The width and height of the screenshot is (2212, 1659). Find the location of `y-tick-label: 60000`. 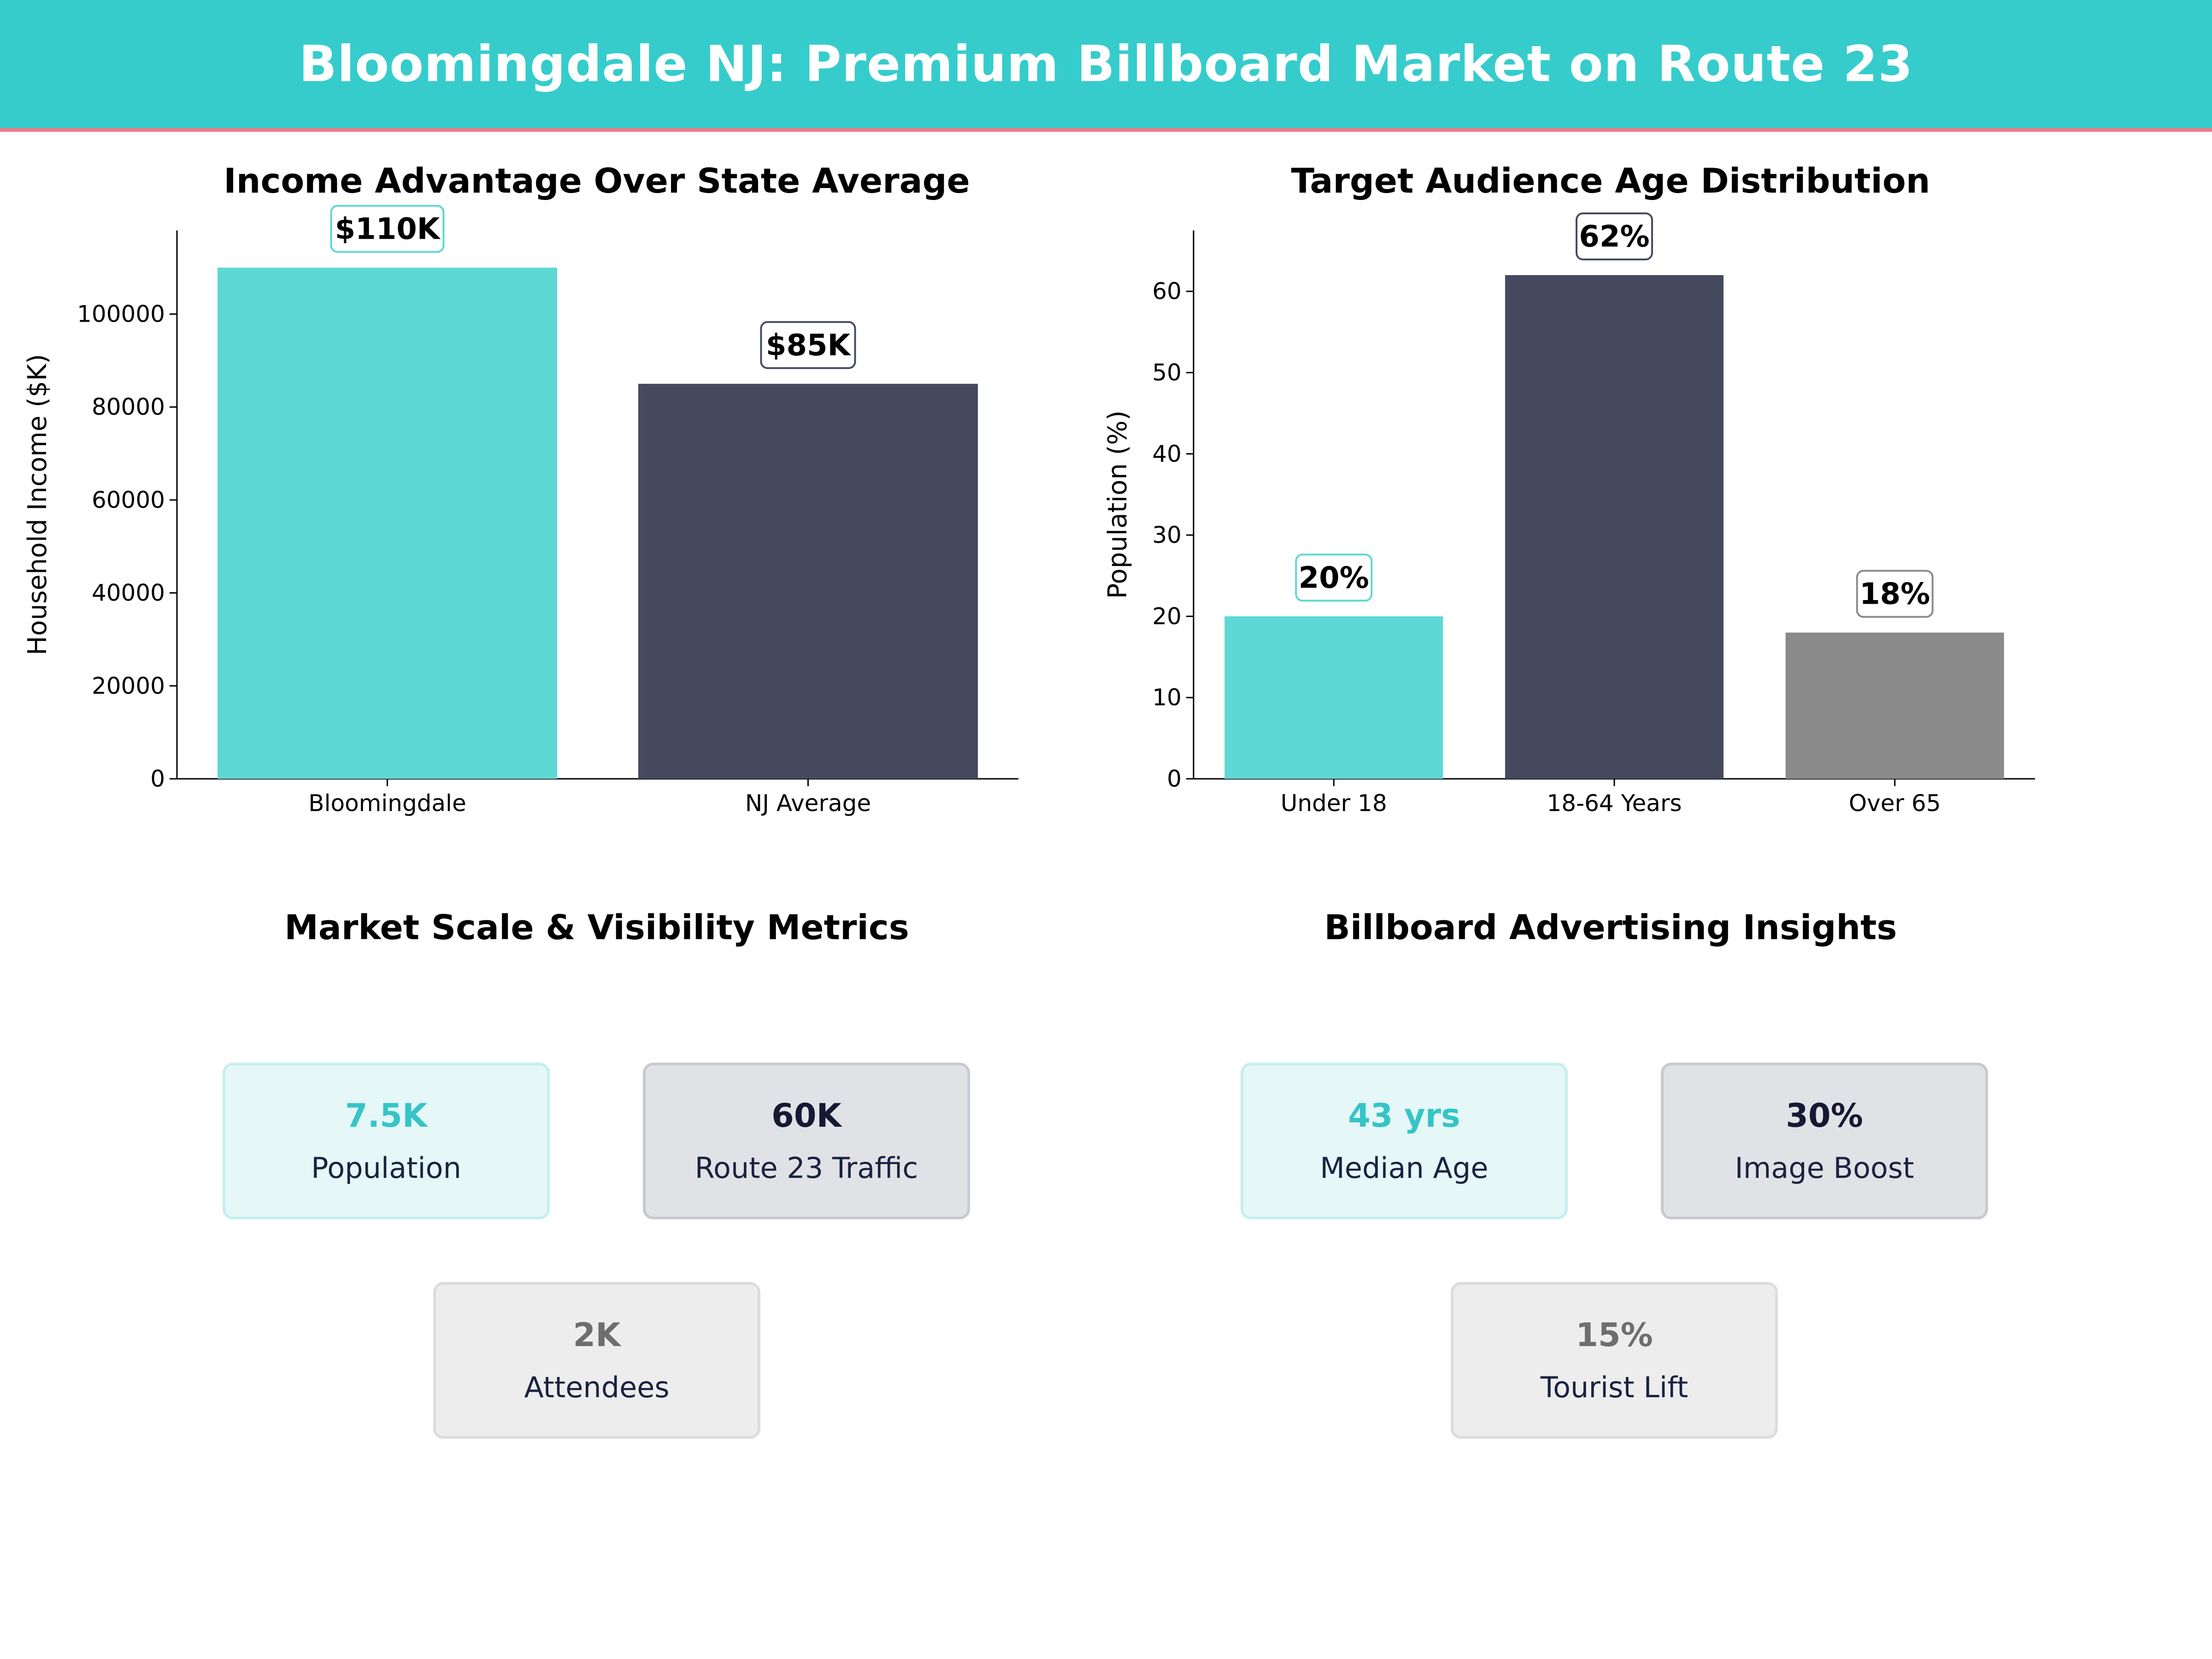

y-tick-label: 60000 is located at coordinates (128, 500).